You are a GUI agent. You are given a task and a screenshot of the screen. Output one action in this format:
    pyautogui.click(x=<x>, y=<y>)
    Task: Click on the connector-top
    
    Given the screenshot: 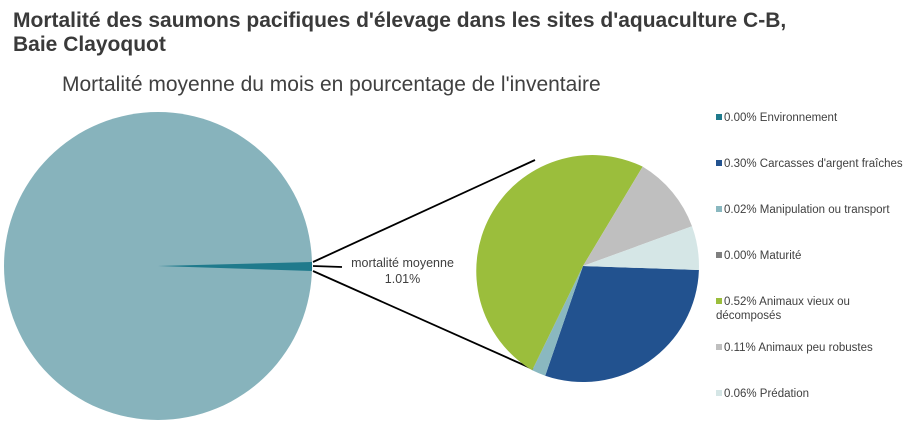 What is the action you would take?
    pyautogui.click(x=424, y=211)
    